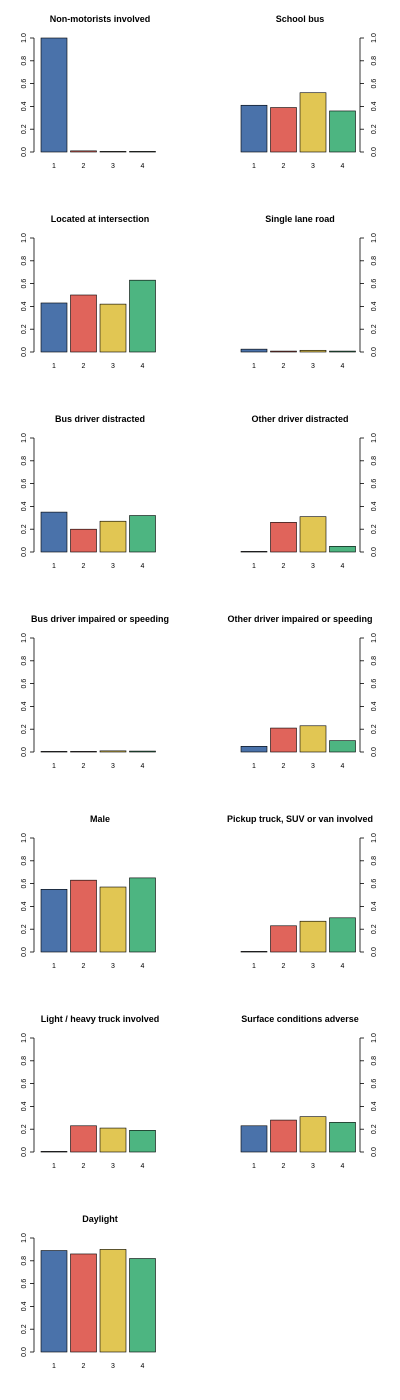 The height and width of the screenshot is (1400, 400). What do you see at coordinates (309, 92) in the screenshot?
I see `chart-panel-2: School bus 1 2 3 4 0.0 0.2 0.4 0.6 0.8 1.0` at bounding box center [309, 92].